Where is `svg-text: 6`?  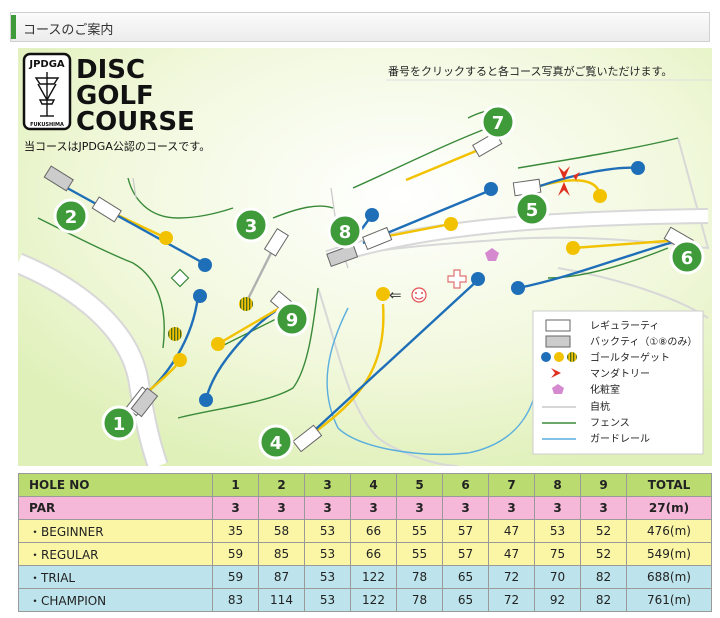
svg-text: 6 is located at coordinates (687, 258).